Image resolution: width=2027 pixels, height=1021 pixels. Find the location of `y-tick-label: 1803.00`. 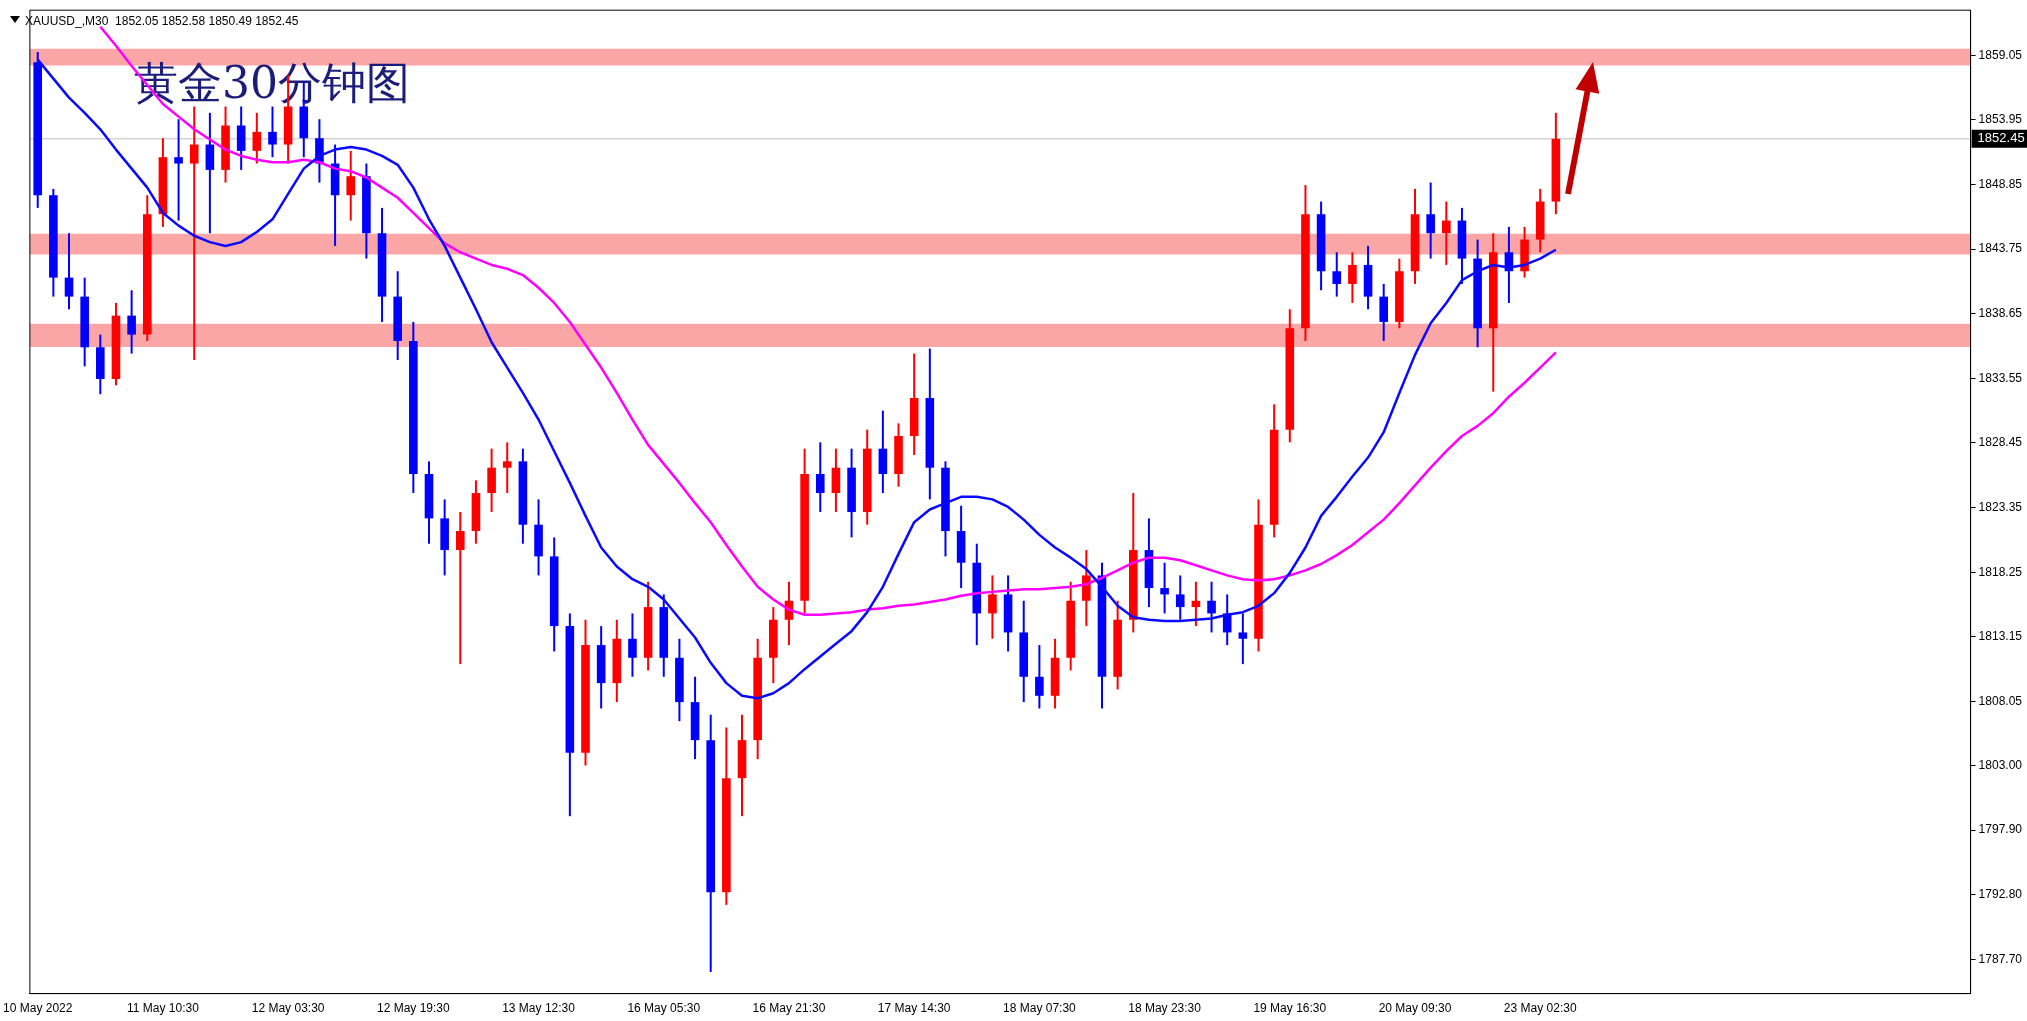

y-tick-label: 1803.00 is located at coordinates (2000, 764).